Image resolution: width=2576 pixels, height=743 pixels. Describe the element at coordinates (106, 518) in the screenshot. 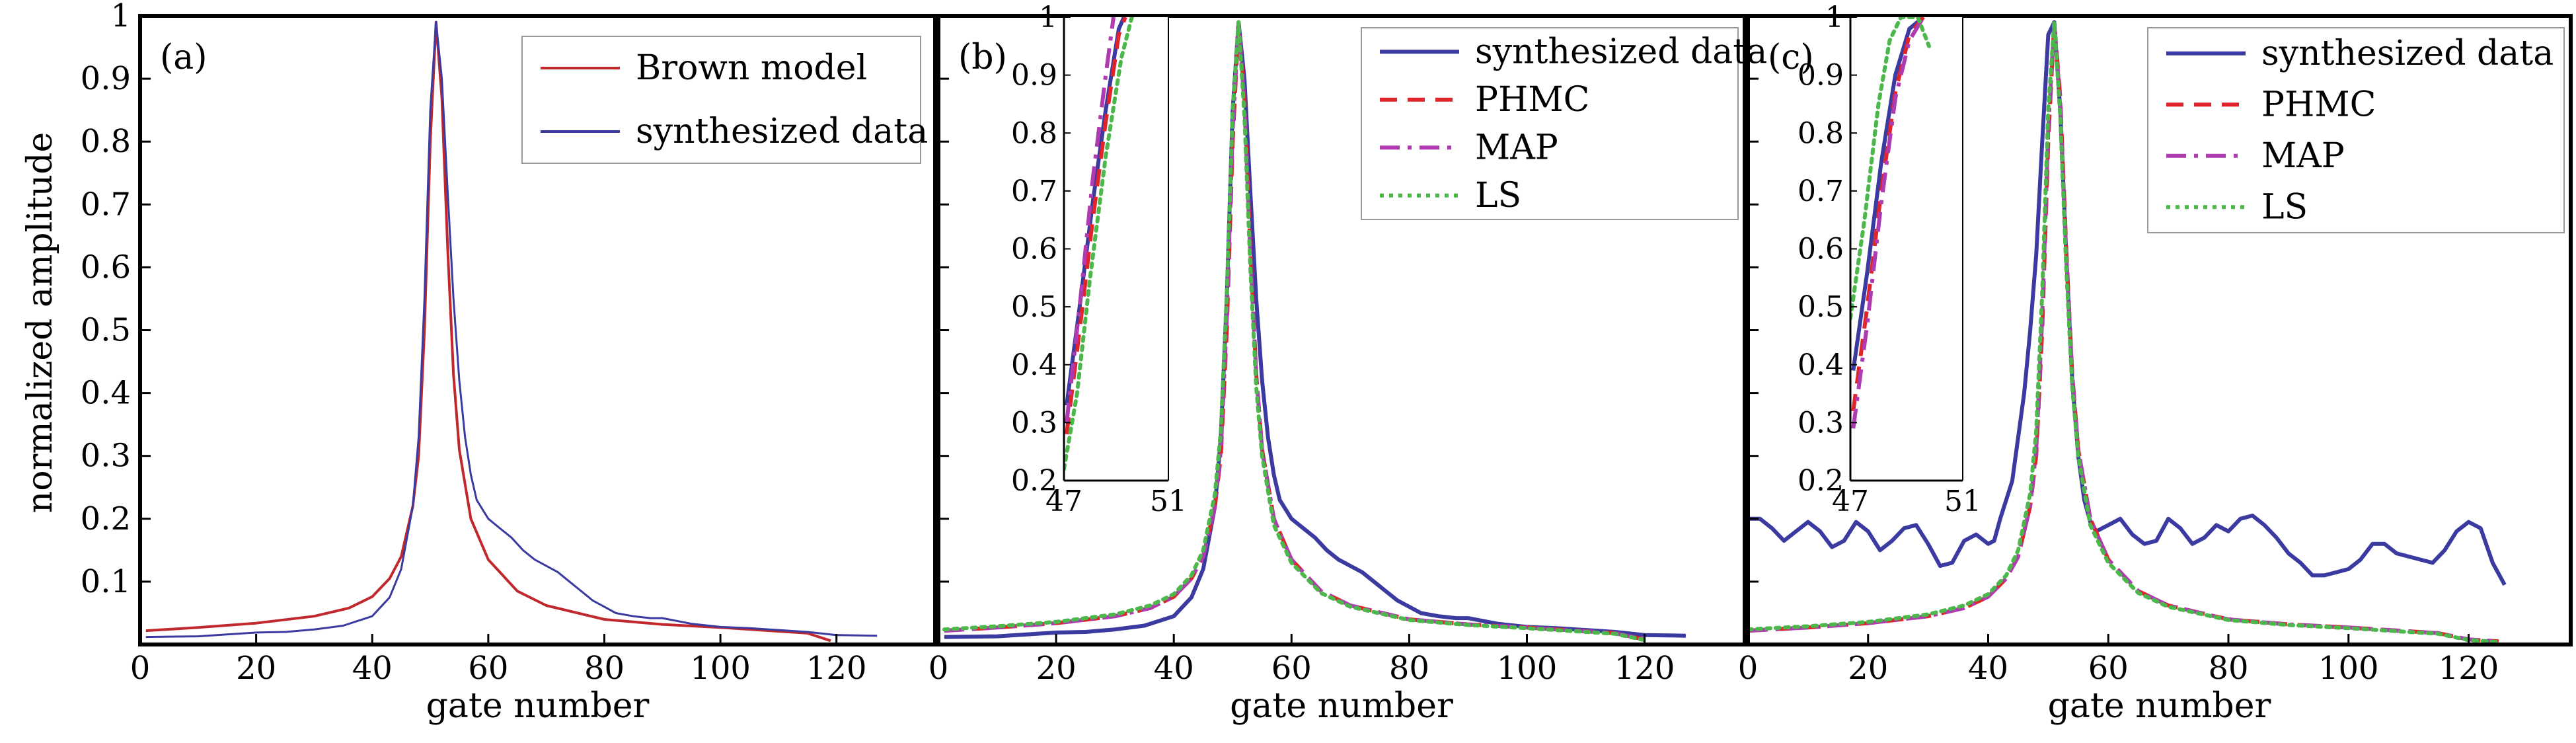

I see `y-tick-label: 0.2` at that location.